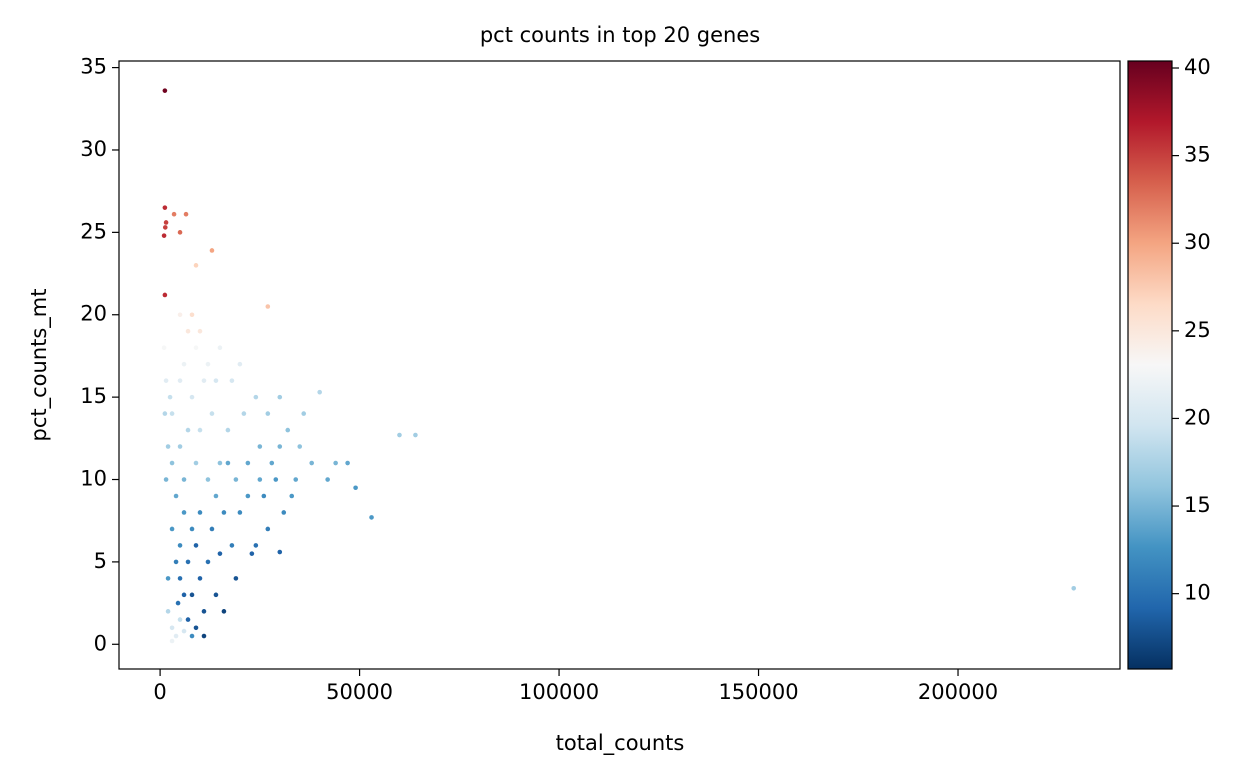 This screenshot has height=784, width=1251. I want to click on y-tick-label: 5, so click(100, 561).